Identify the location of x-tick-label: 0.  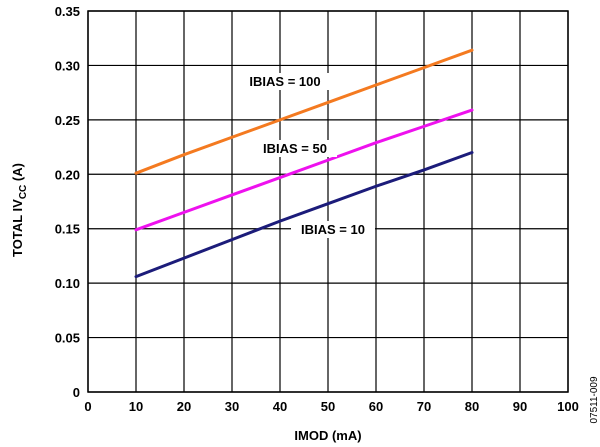
(87, 406).